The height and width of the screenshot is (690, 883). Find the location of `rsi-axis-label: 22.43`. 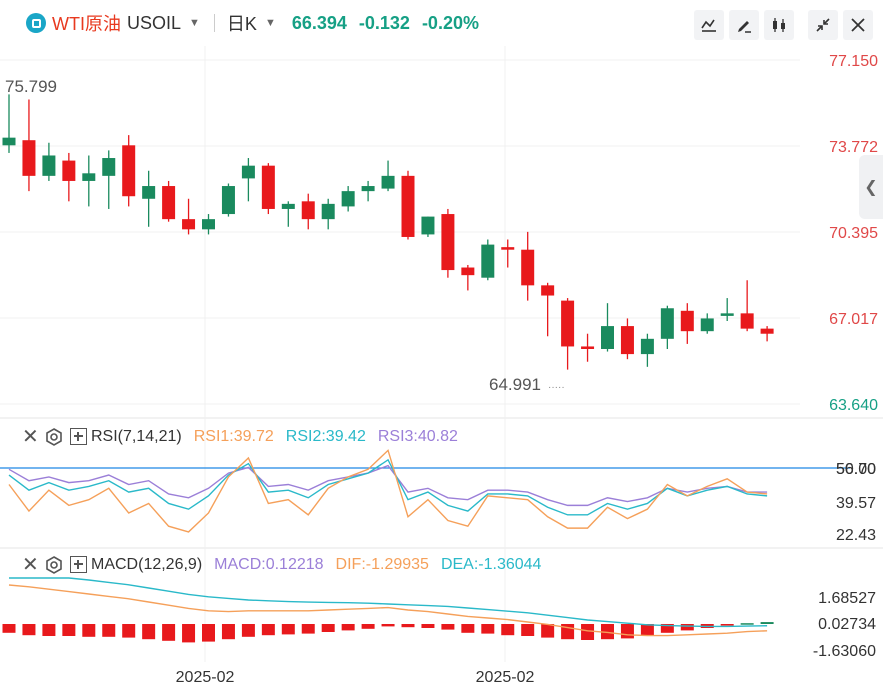

rsi-axis-label: 22.43 is located at coordinates (856, 535).